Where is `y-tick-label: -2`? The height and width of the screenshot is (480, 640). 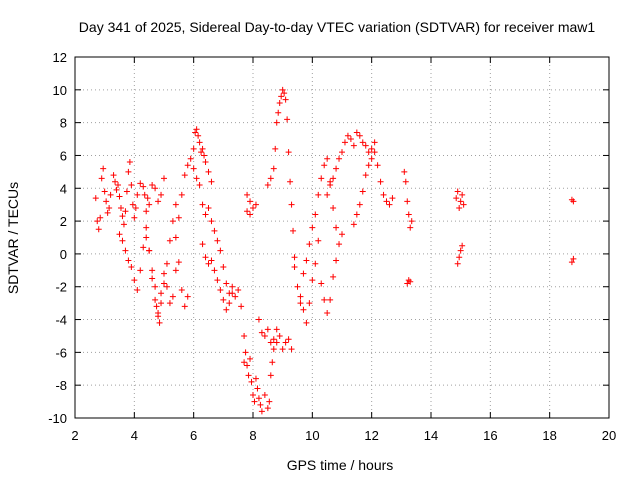
y-tick-label: -2 is located at coordinates (61, 287).